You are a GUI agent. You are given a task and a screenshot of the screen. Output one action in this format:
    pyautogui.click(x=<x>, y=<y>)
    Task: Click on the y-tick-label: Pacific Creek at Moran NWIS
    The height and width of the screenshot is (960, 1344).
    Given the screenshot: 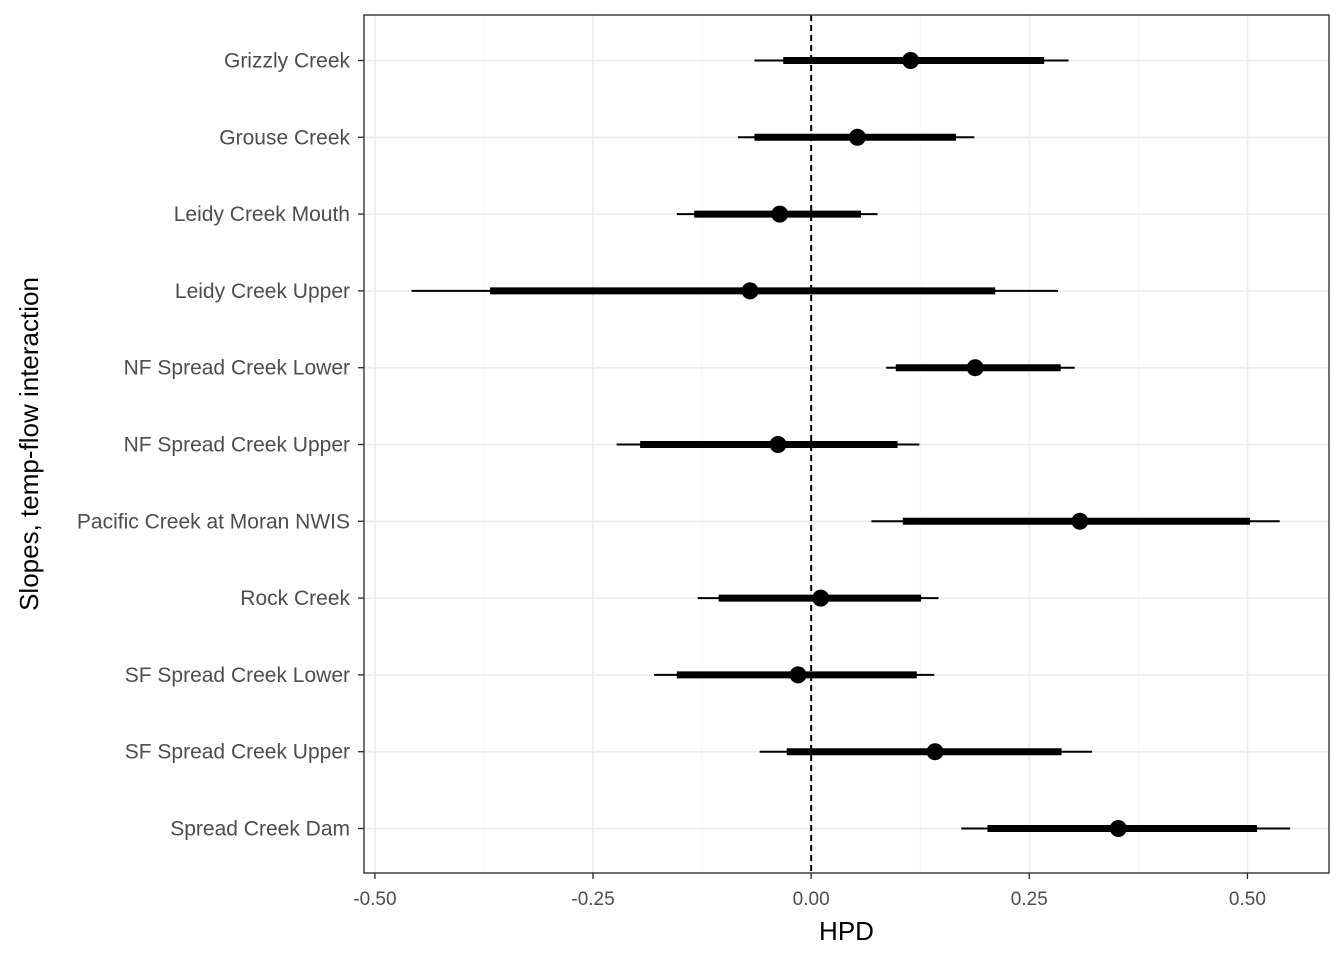 What is the action you would take?
    pyautogui.click(x=213, y=521)
    